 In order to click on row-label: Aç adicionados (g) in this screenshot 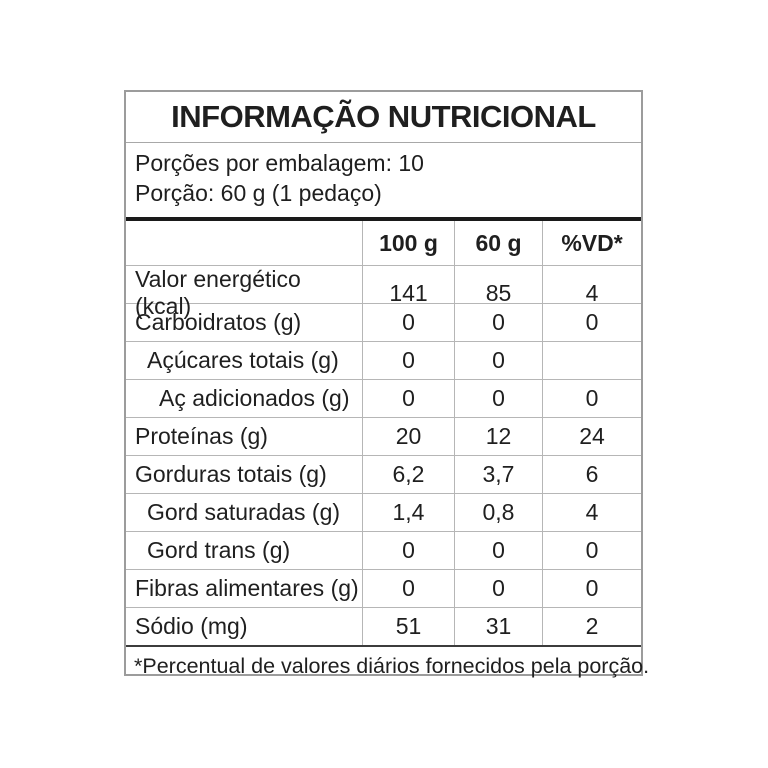, I will do `click(254, 398)`.